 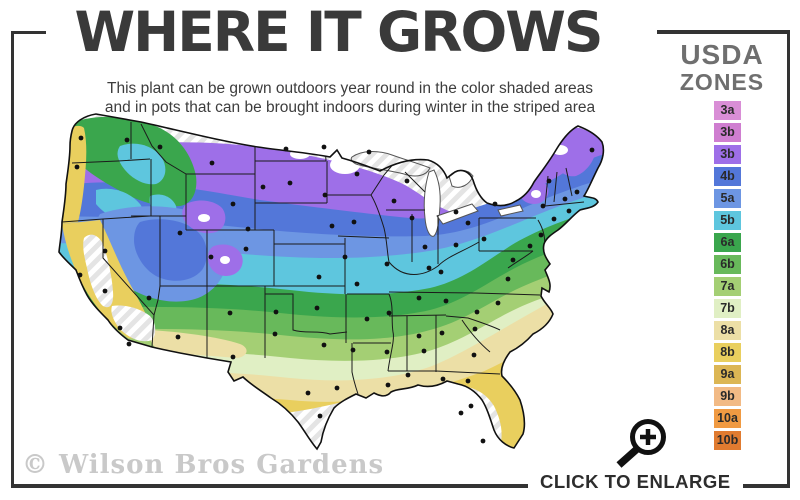 I want to click on legend-swatch-3b-2: 3b, so click(x=727, y=154).